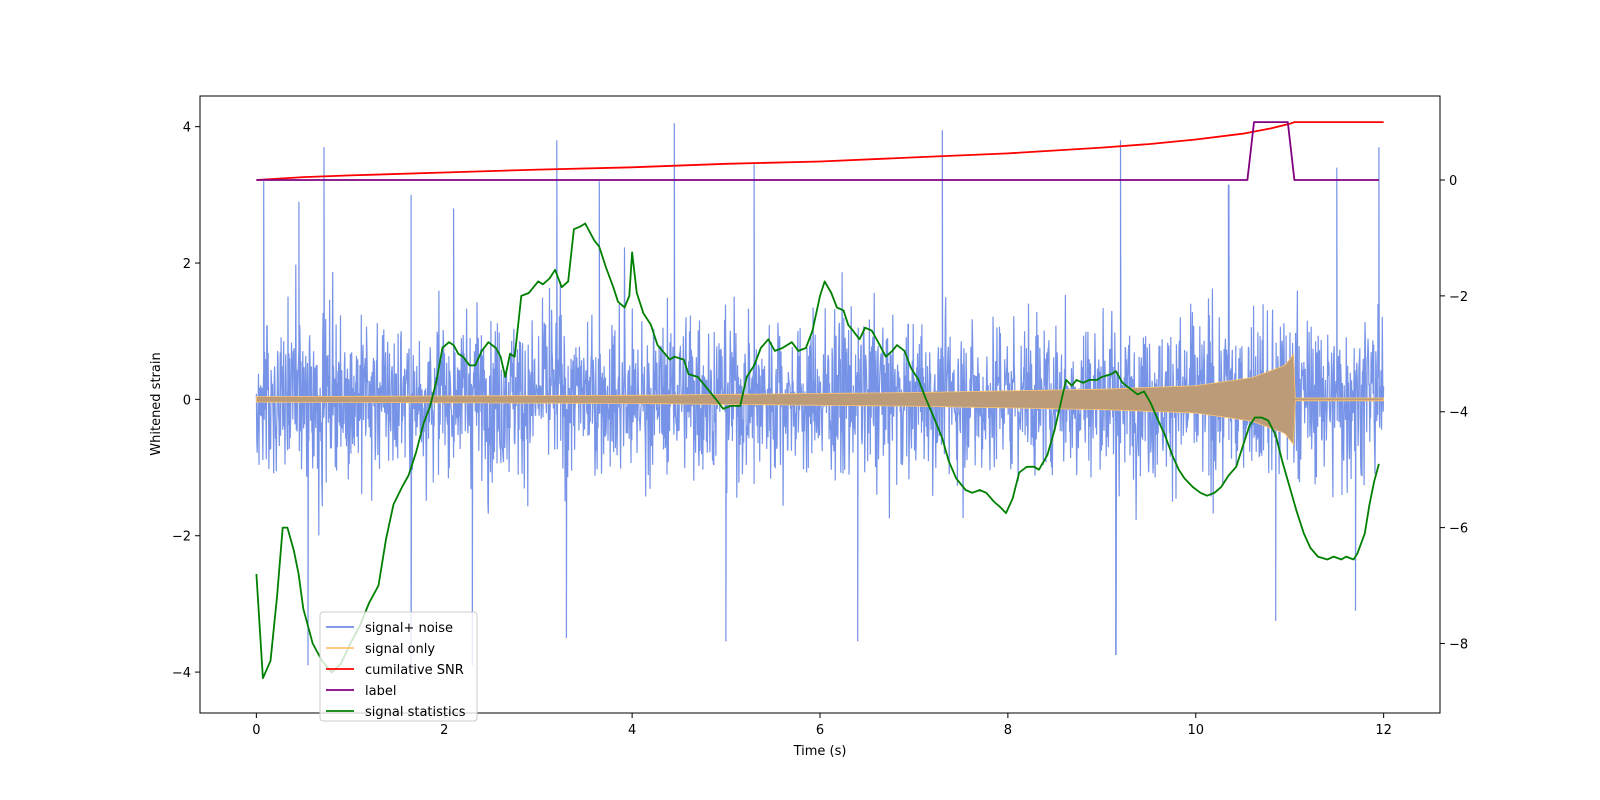 The image size is (1600, 800). Describe the element at coordinates (632, 730) in the screenshot. I see `x-tick-label: 4` at that location.